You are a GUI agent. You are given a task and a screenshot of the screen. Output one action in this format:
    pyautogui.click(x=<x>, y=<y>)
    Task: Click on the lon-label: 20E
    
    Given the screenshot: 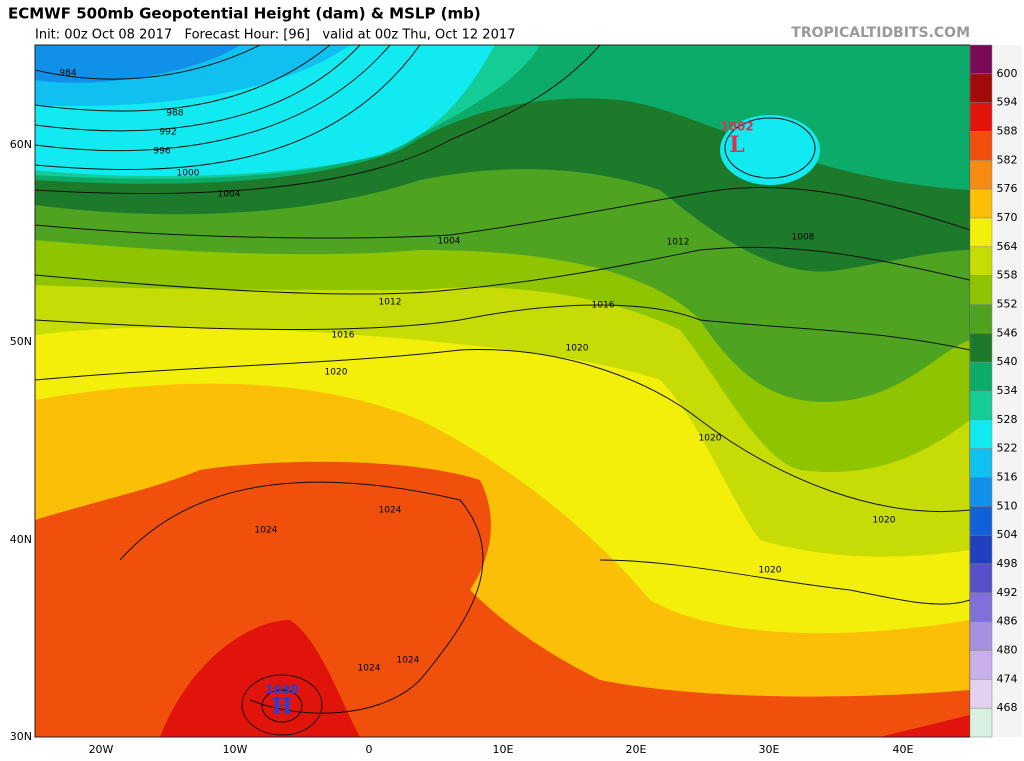 What is the action you would take?
    pyautogui.click(x=636, y=749)
    